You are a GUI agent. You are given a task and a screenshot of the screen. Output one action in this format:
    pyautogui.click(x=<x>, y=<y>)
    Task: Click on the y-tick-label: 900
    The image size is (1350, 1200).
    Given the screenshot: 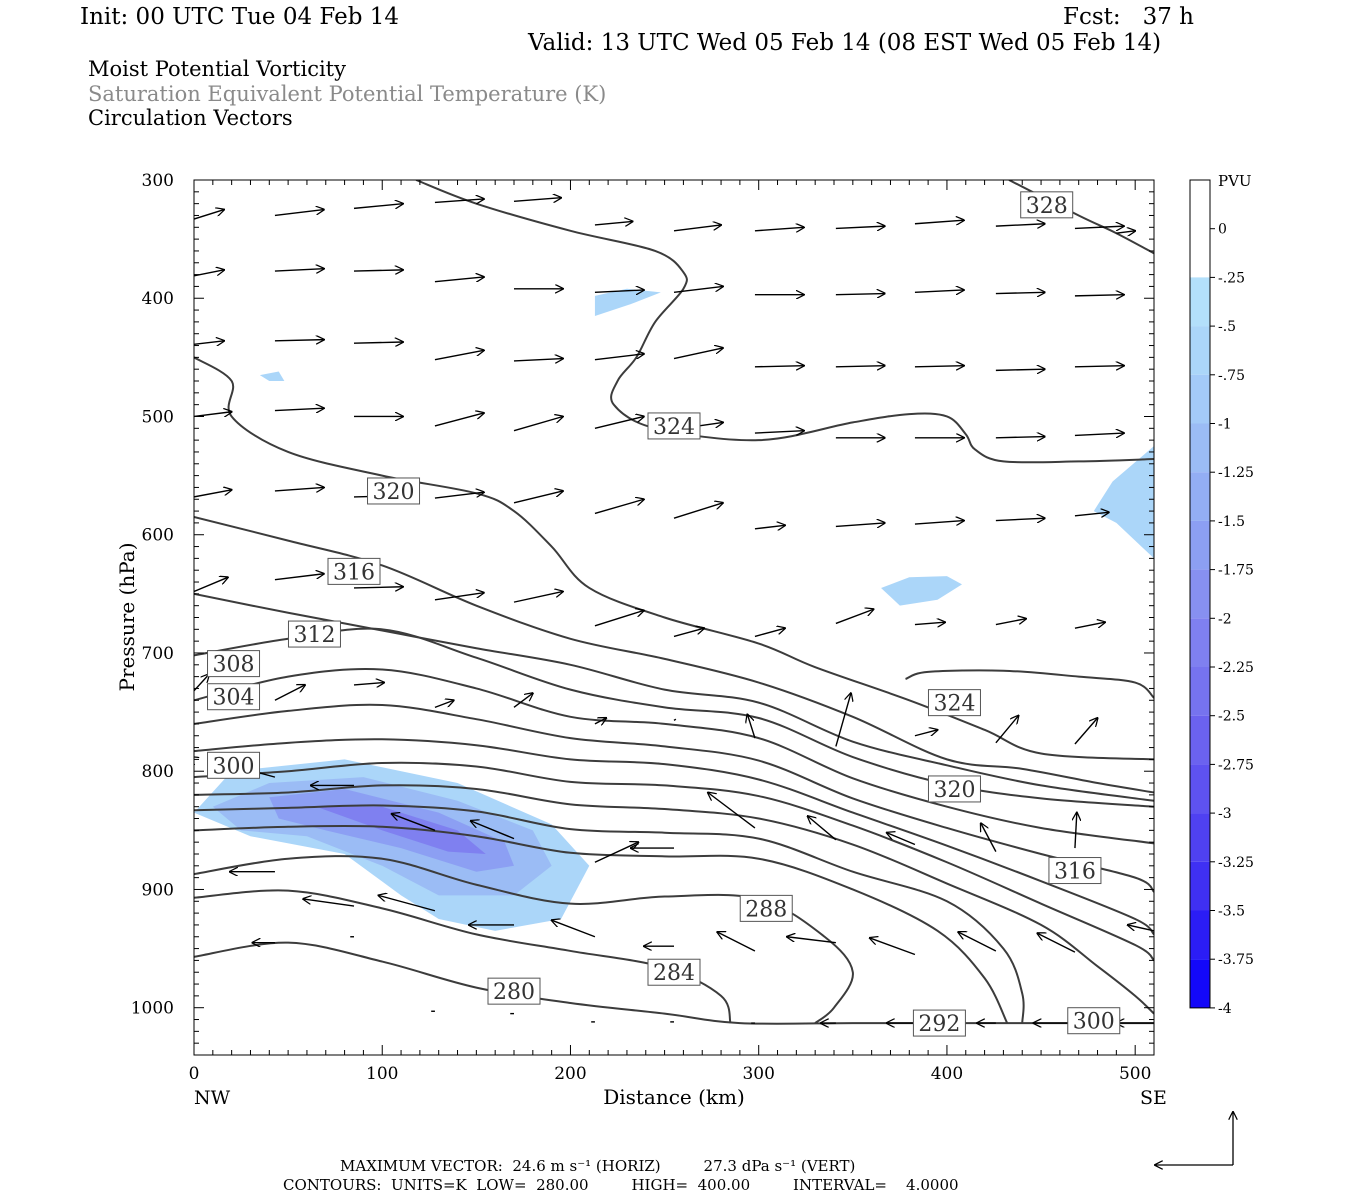 What is the action you would take?
    pyautogui.click(x=158, y=890)
    